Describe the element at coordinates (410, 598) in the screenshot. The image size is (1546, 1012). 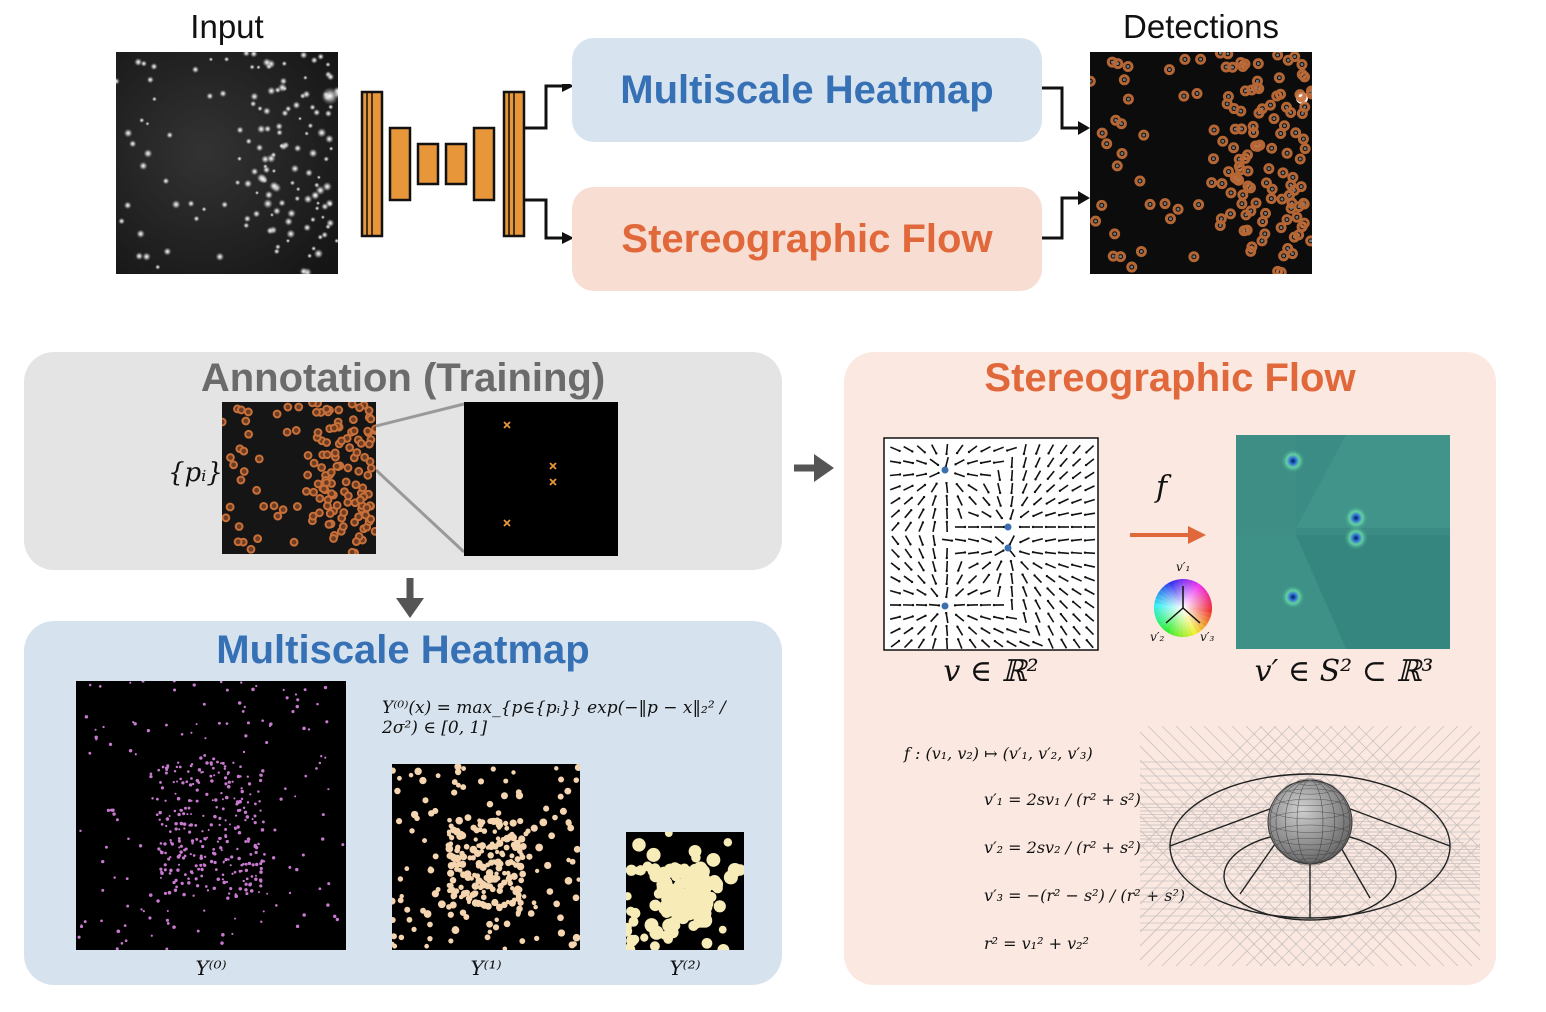
I see `arrow-to-heatmap` at that location.